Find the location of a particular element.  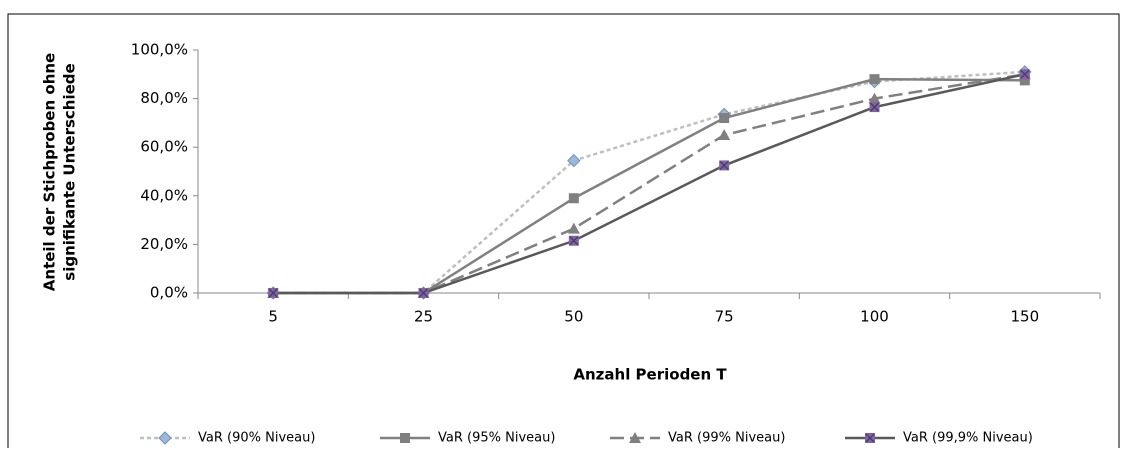

y-tick-label: 60,0% is located at coordinates (164, 147).